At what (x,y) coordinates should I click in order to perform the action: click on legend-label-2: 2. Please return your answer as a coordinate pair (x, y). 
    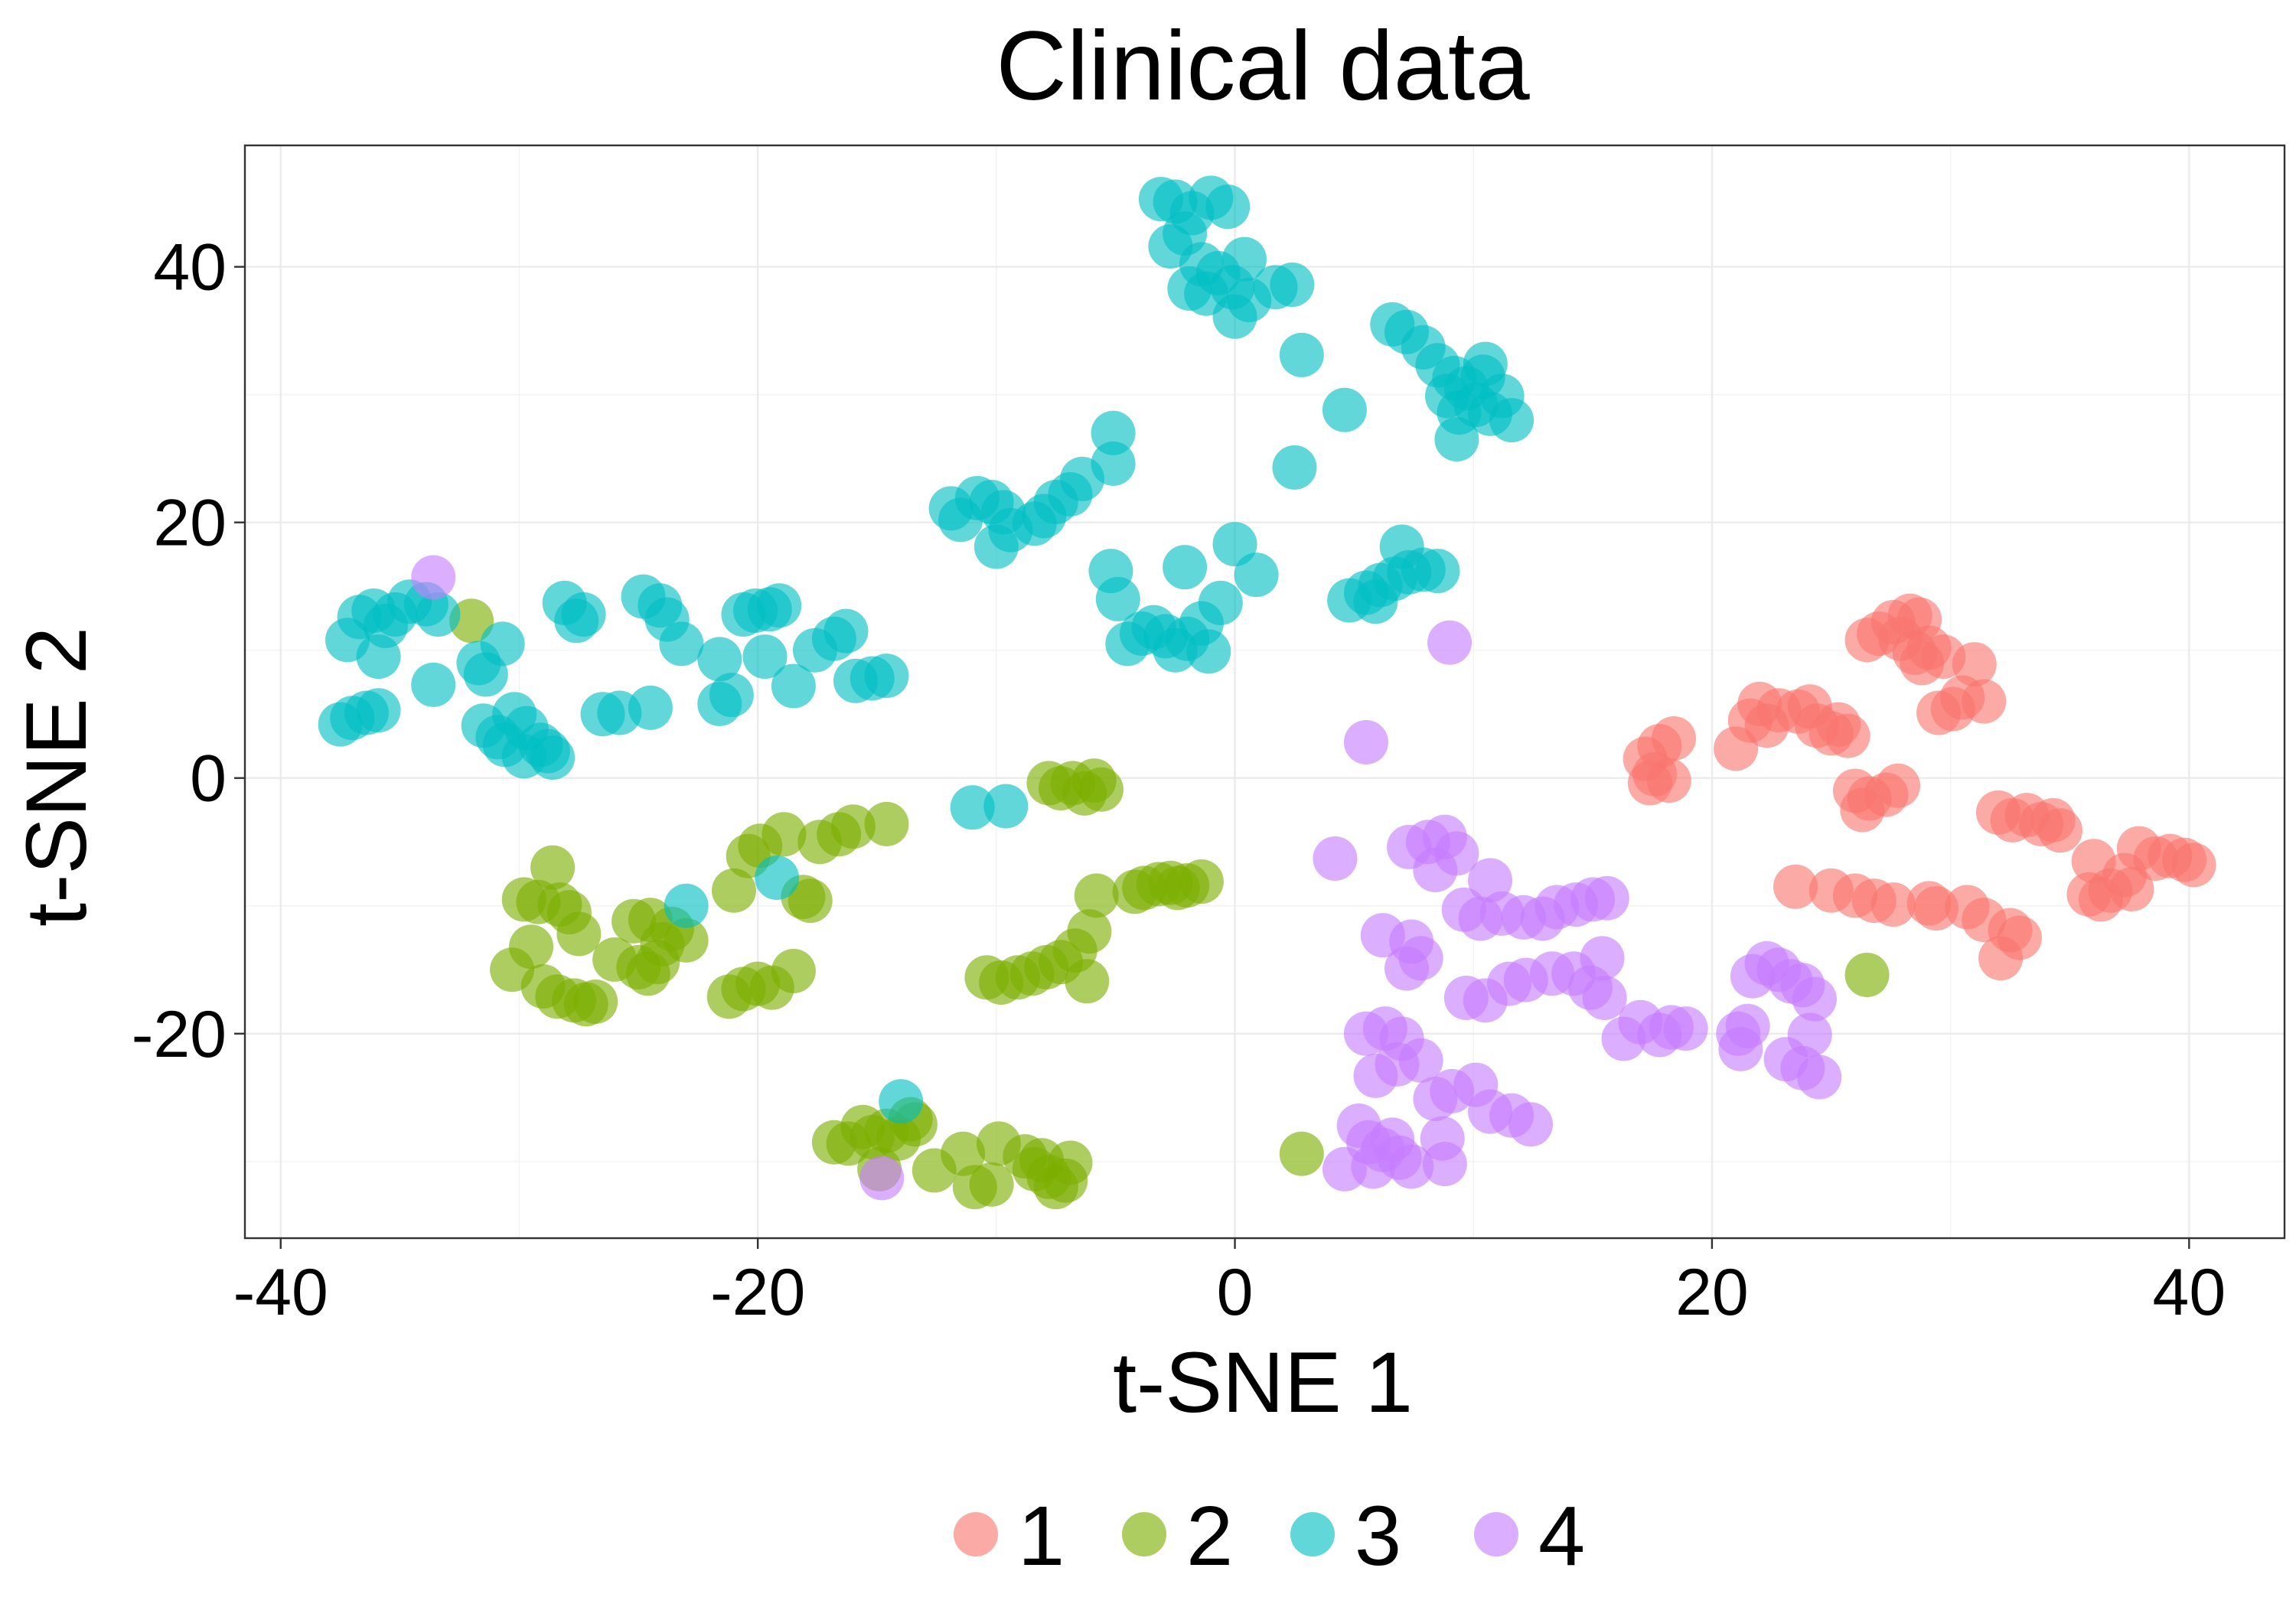
    Looking at the image, I should click on (1209, 1536).